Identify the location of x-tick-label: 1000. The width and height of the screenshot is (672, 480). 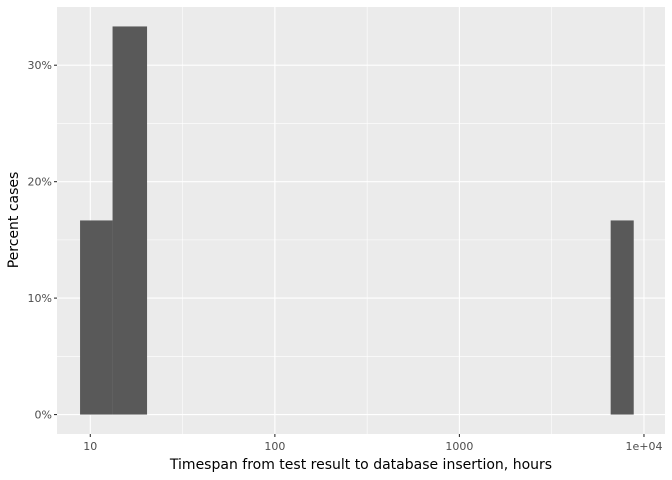
(459, 446).